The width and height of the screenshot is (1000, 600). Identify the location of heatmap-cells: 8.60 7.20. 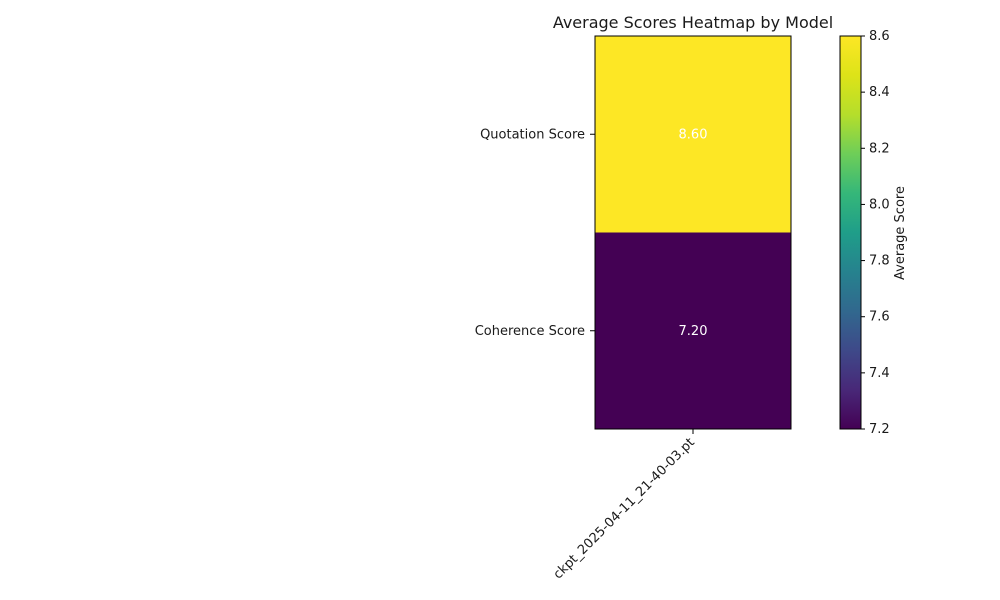
(693, 232).